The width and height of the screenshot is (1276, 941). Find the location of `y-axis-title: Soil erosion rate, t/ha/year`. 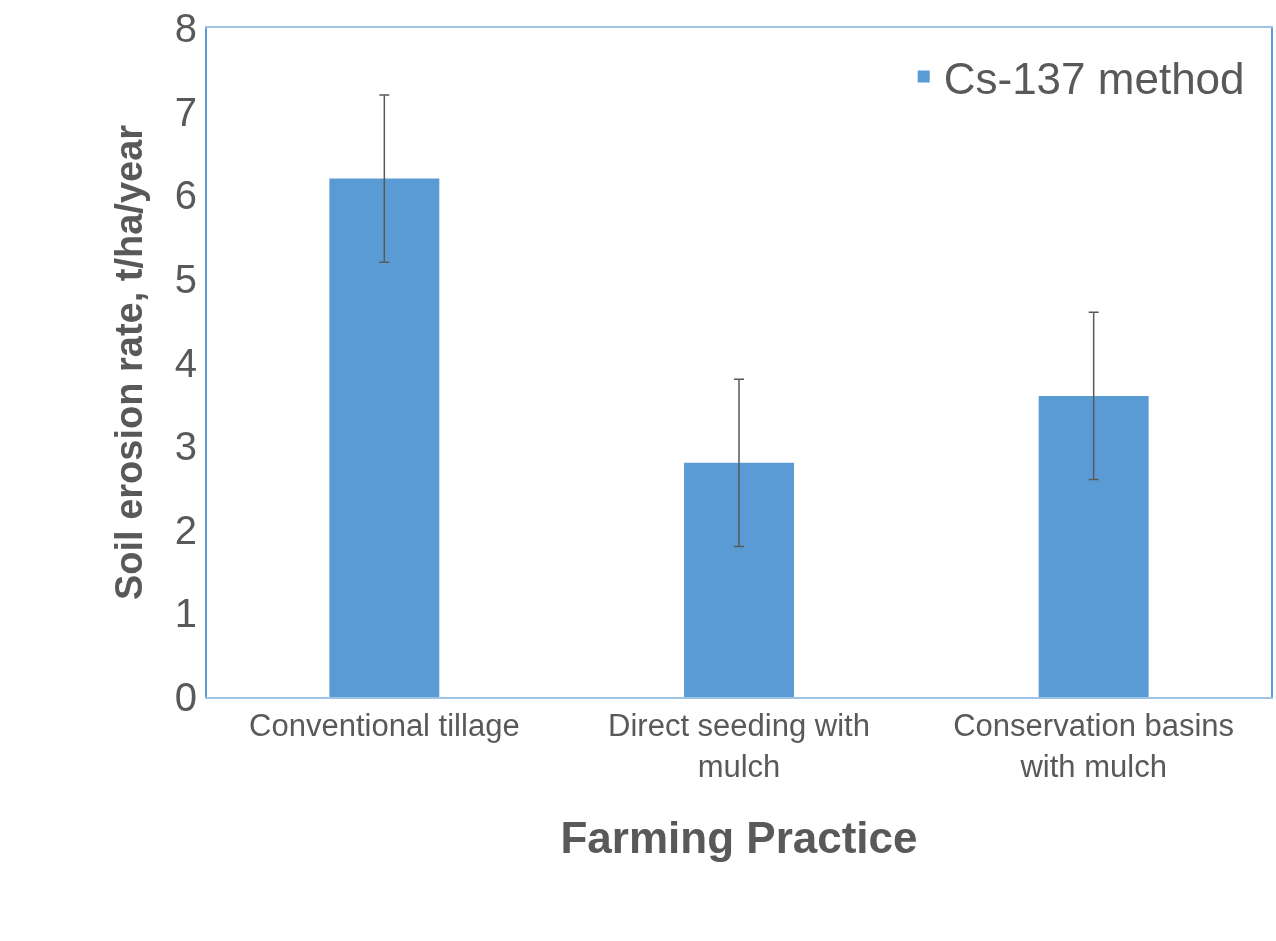

y-axis-title: Soil erosion rate, t/ha/year is located at coordinates (129, 362).